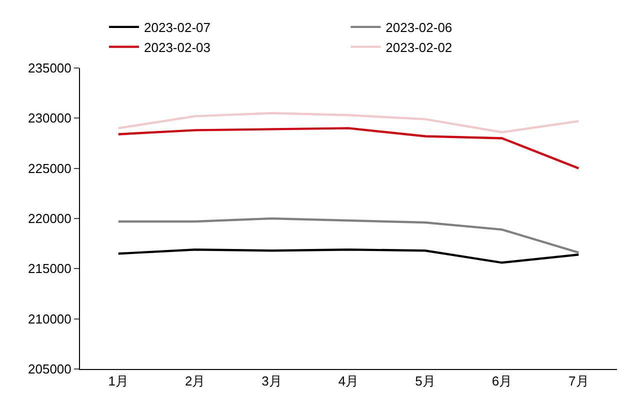 The height and width of the screenshot is (401, 632). What do you see at coordinates (177, 27) in the screenshot?
I see `legend-label: 2023-02-07` at bounding box center [177, 27].